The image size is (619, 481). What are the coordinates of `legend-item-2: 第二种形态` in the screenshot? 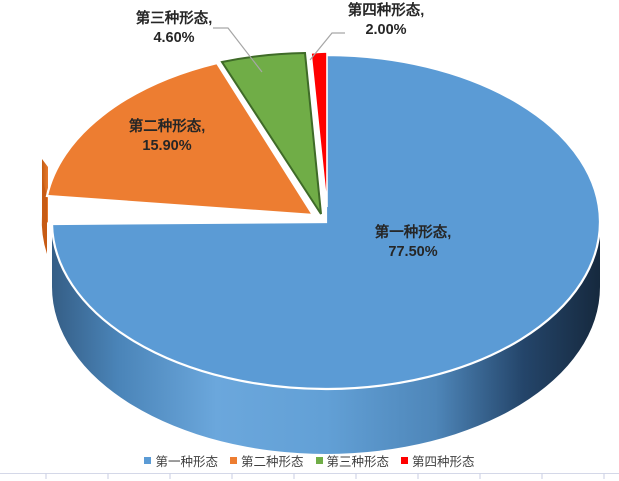 It's located at (266, 460).